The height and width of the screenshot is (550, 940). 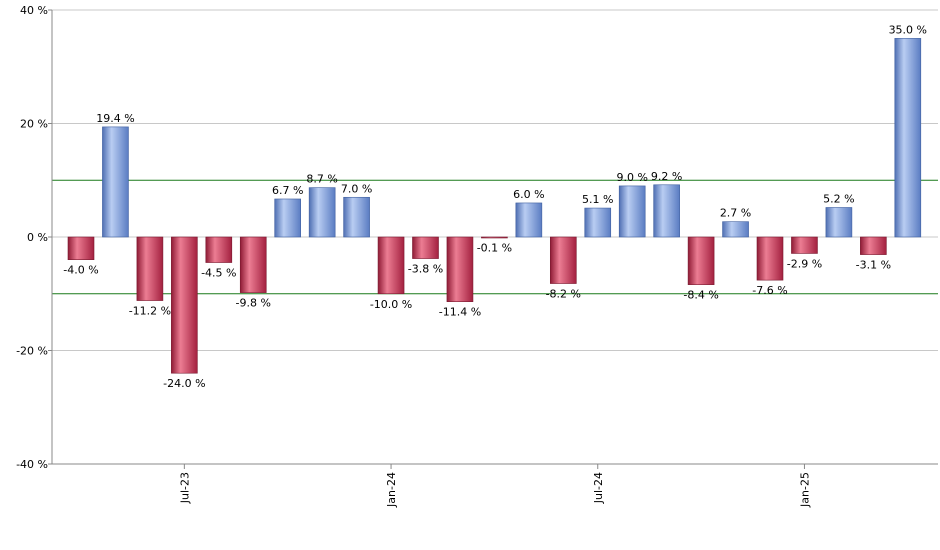 I want to click on data-label: -7.6 %, so click(x=769, y=290).